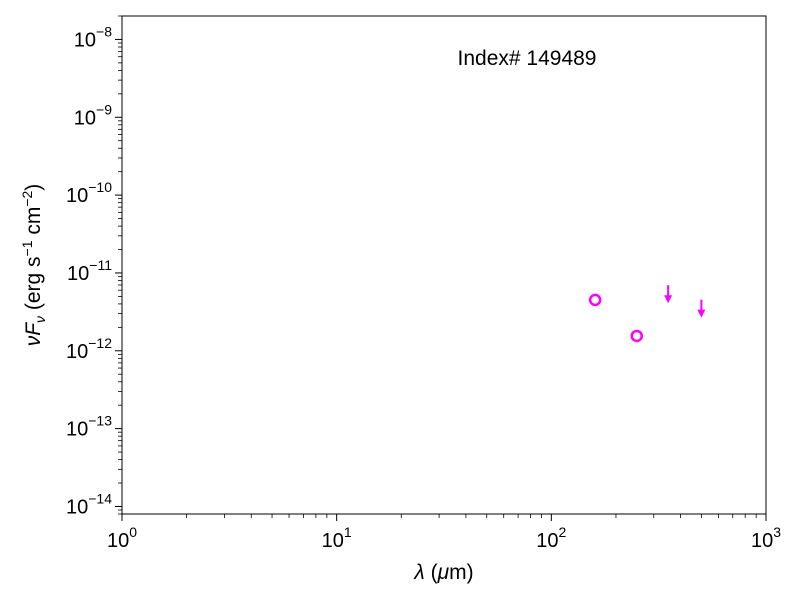  Describe the element at coordinates (89, 504) in the screenshot. I see `y-tick-label: 10⁻¹⁴` at that location.